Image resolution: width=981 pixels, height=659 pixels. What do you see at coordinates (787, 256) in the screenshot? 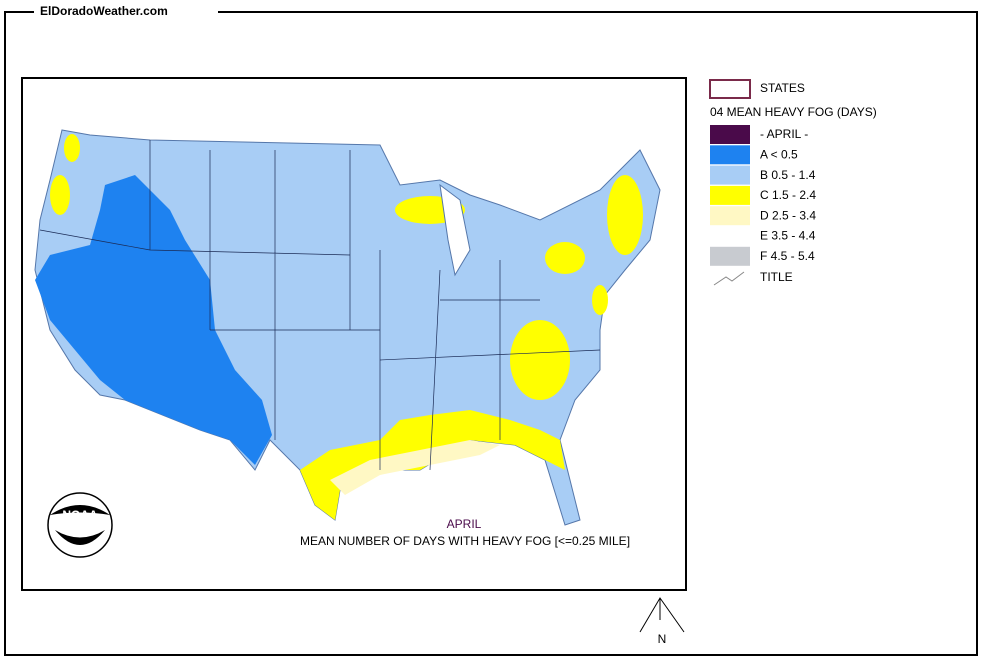
I see `legend-label: F 4.5 - 5.4` at bounding box center [787, 256].